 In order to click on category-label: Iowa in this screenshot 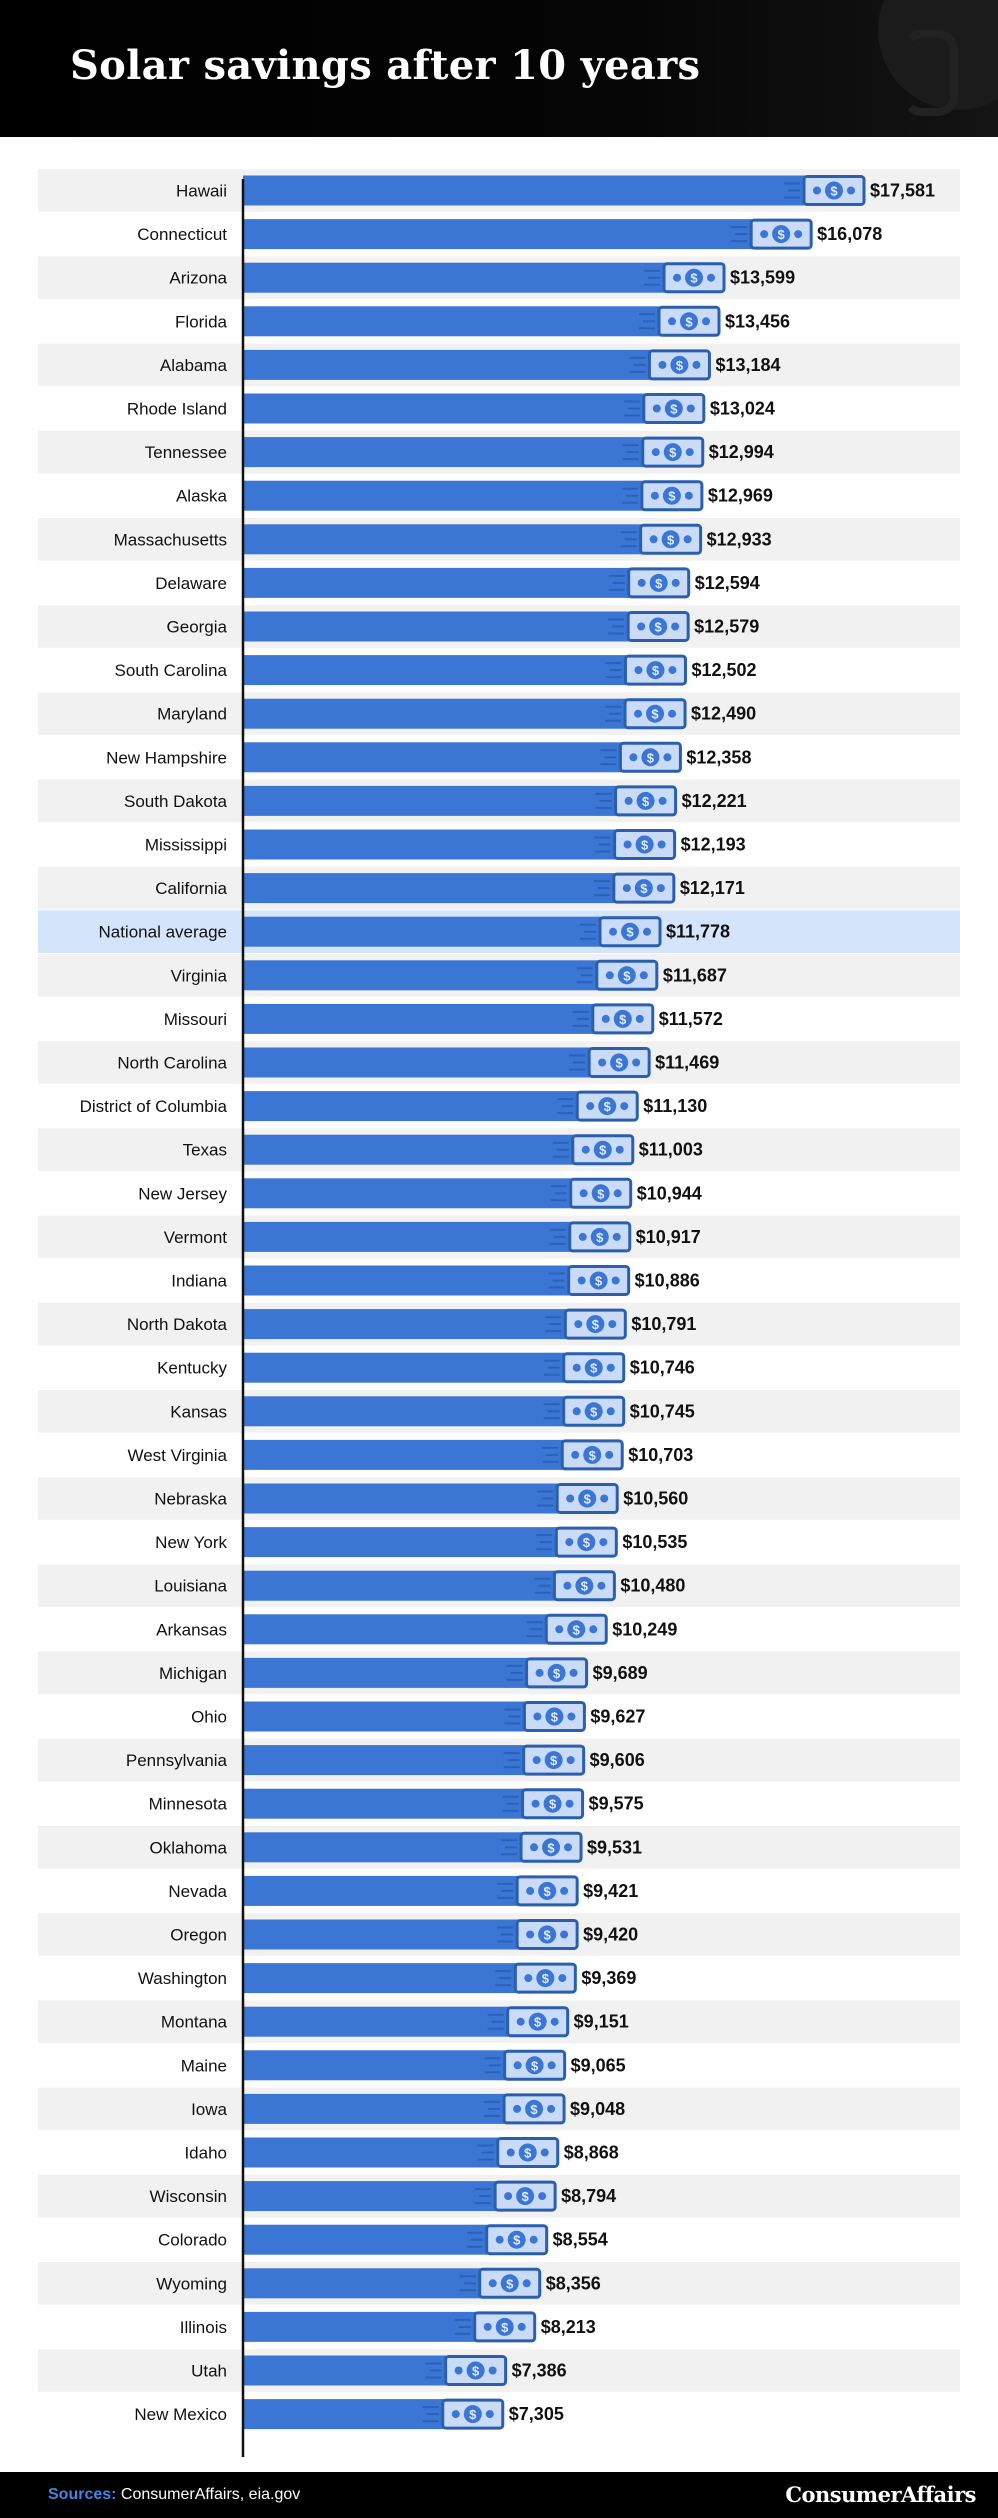, I will do `click(209, 2109)`.